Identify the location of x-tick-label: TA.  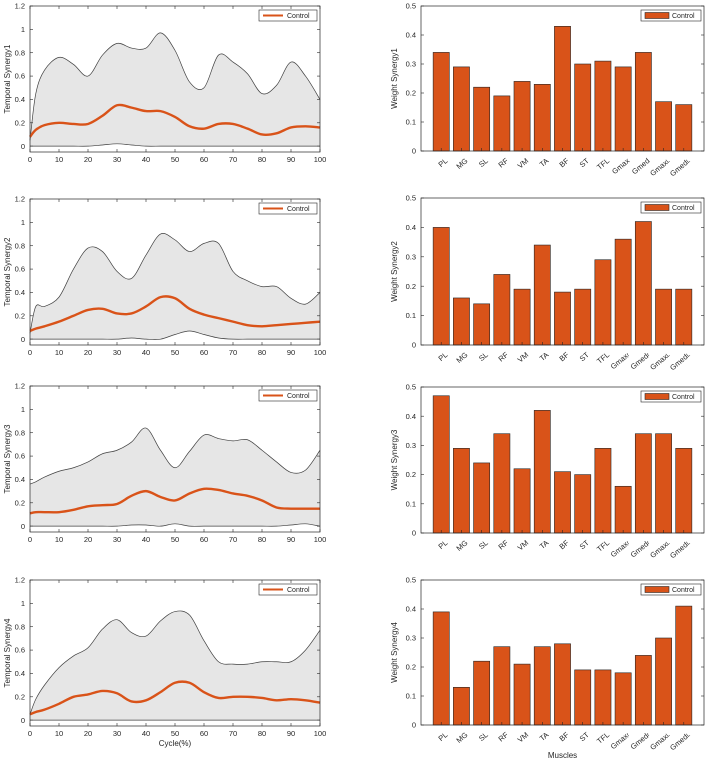
(543, 544).